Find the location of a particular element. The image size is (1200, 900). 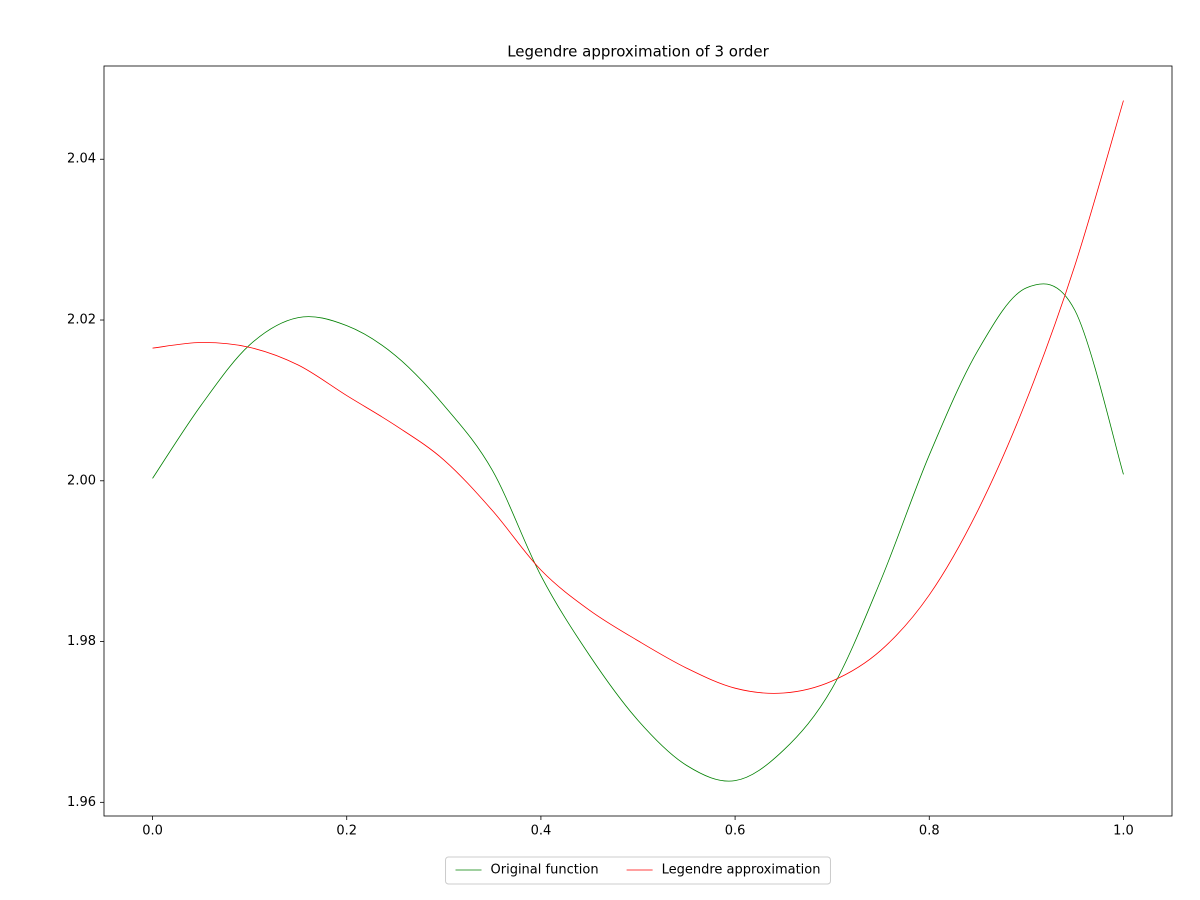

x-tick-label: 0.0 is located at coordinates (152, 831).